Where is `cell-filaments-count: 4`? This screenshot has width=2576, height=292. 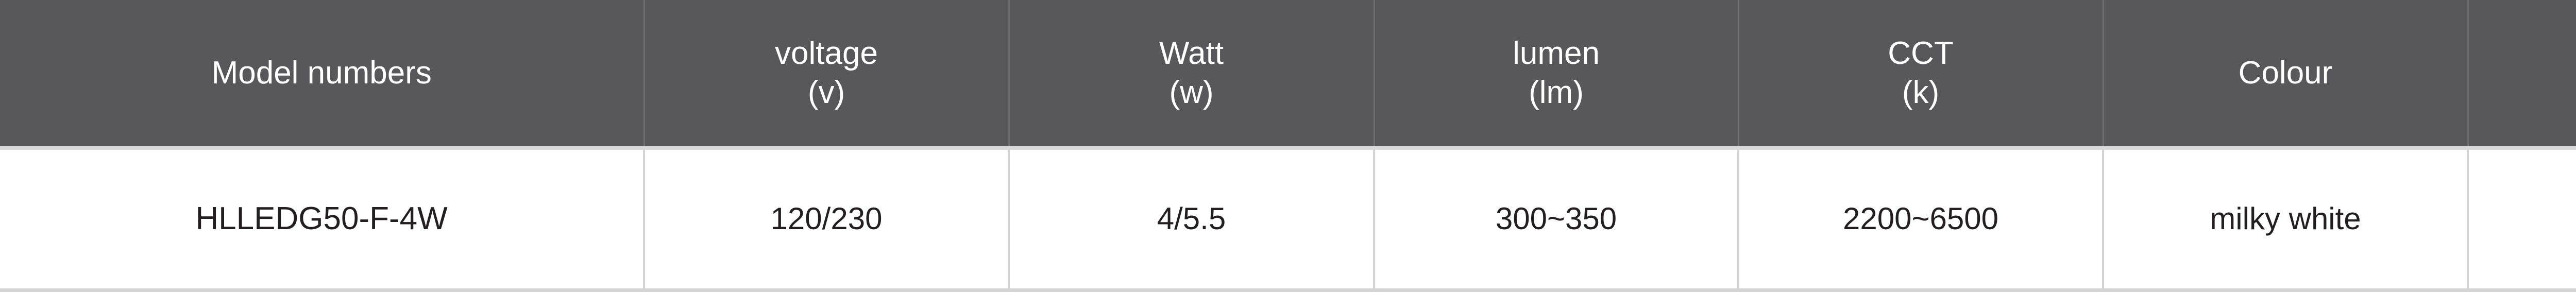
cell-filaments-count: 4 is located at coordinates (2522, 220).